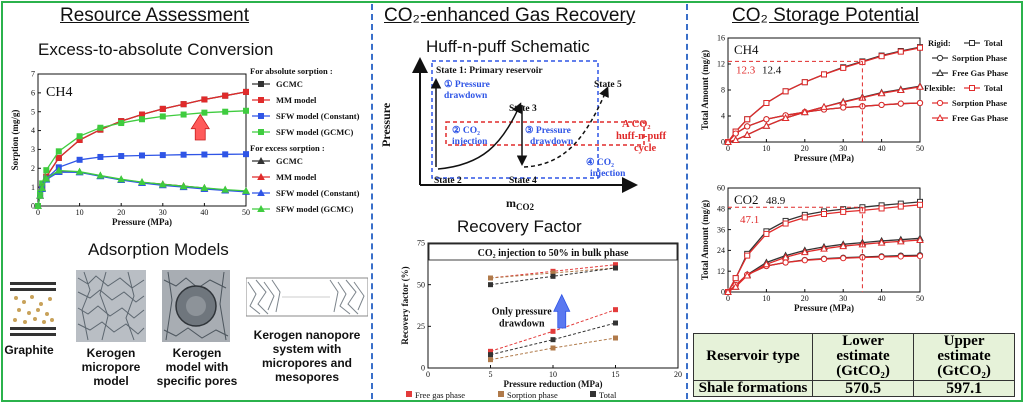  What do you see at coordinates (448, 181) in the screenshot?
I see `state-2-label: State 2` at bounding box center [448, 181].